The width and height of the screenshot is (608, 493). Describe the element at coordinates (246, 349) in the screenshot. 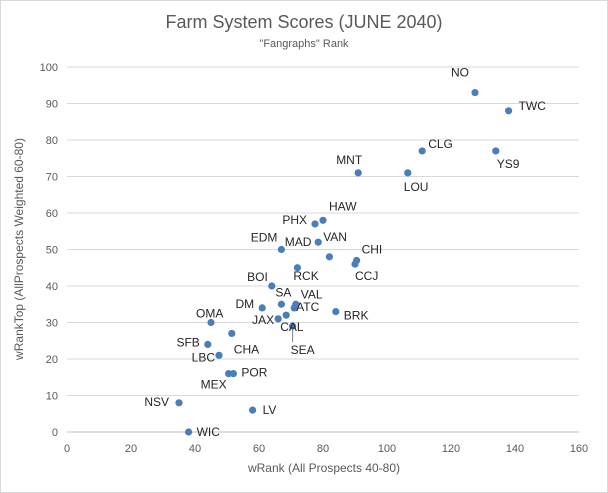

I see `point-label: CHA` at that location.